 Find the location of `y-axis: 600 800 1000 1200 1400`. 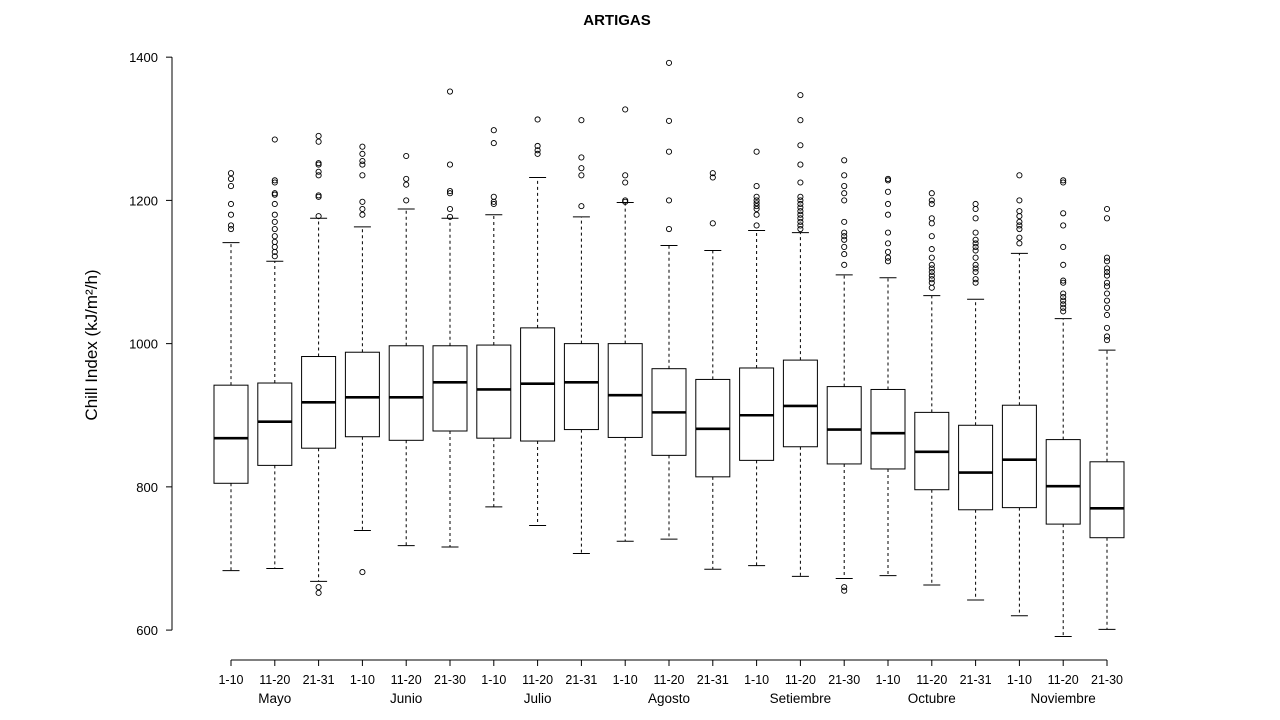

y-axis: 600 800 1000 1200 1400 is located at coordinates (151, 344).